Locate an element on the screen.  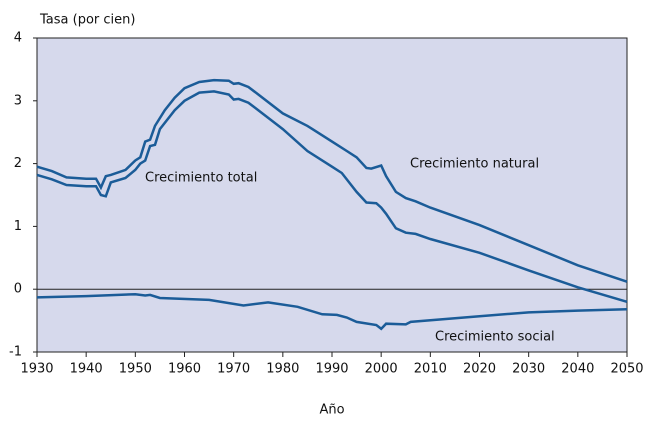
x-tick-label: 1980 is located at coordinates (282, 369).